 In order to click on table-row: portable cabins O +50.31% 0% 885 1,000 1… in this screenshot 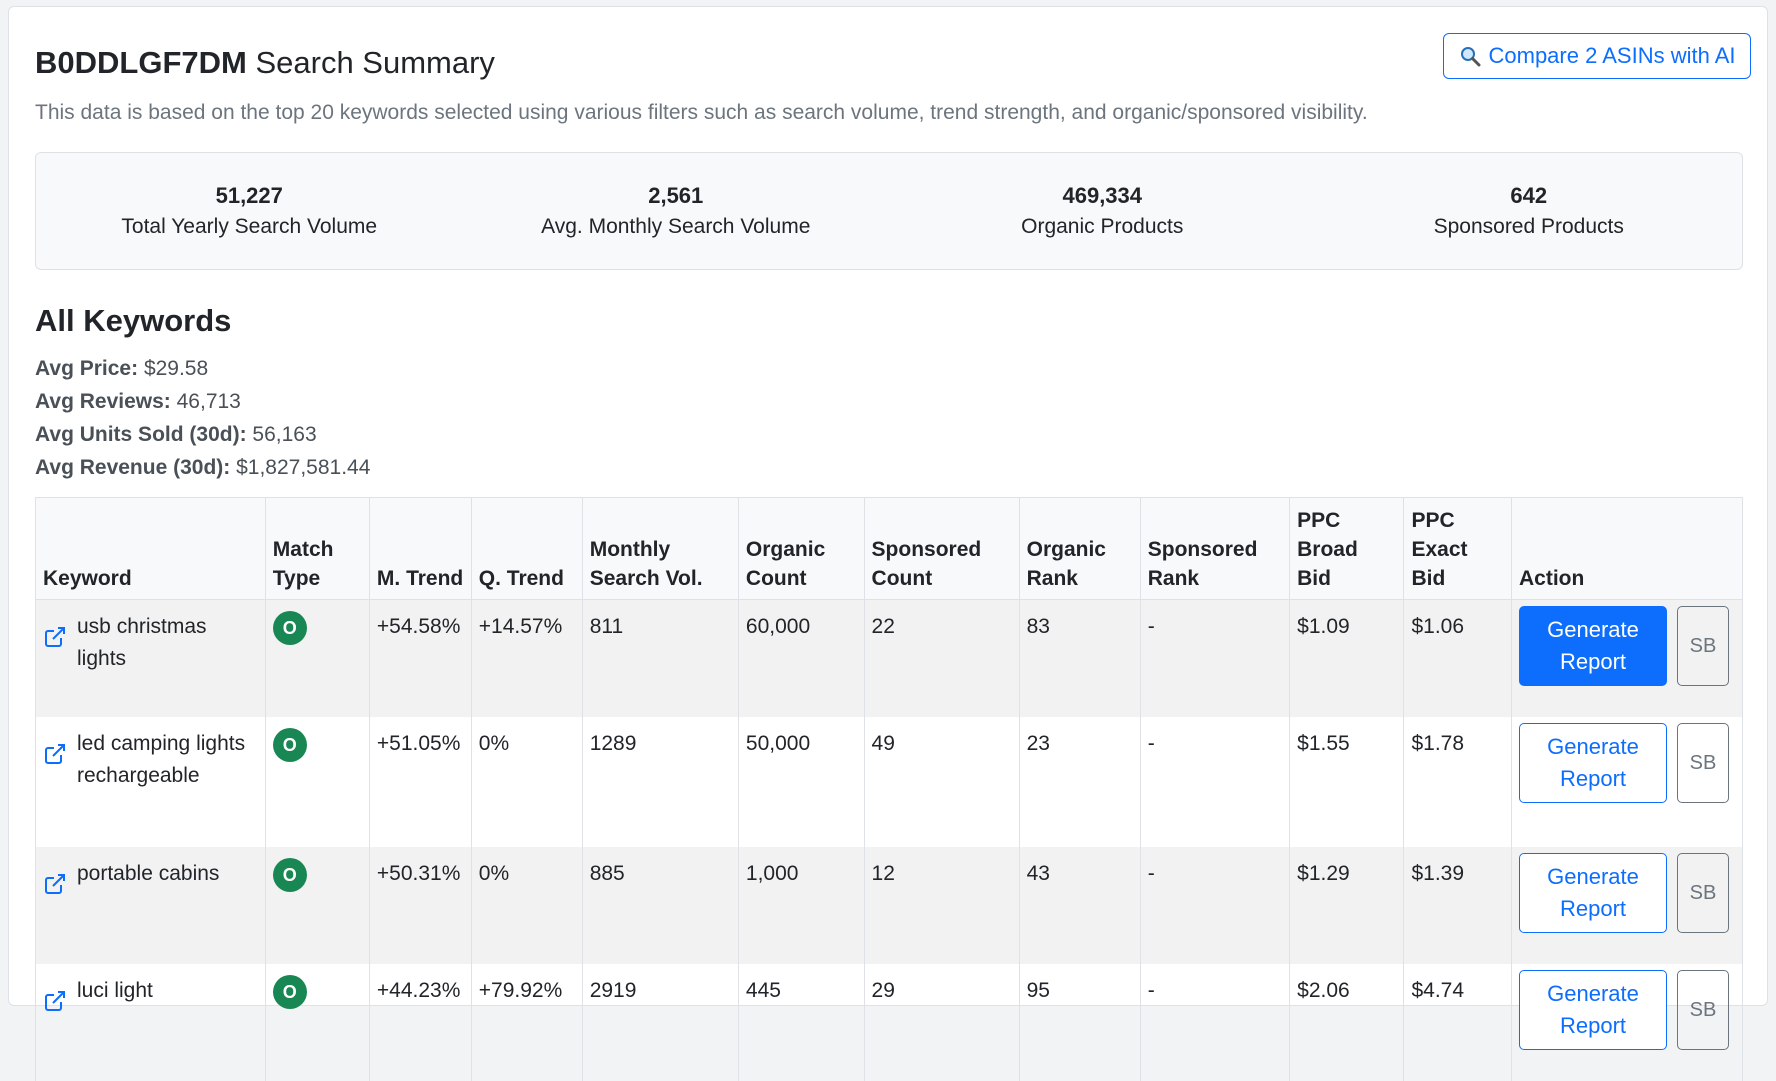, I will do `click(889, 905)`.